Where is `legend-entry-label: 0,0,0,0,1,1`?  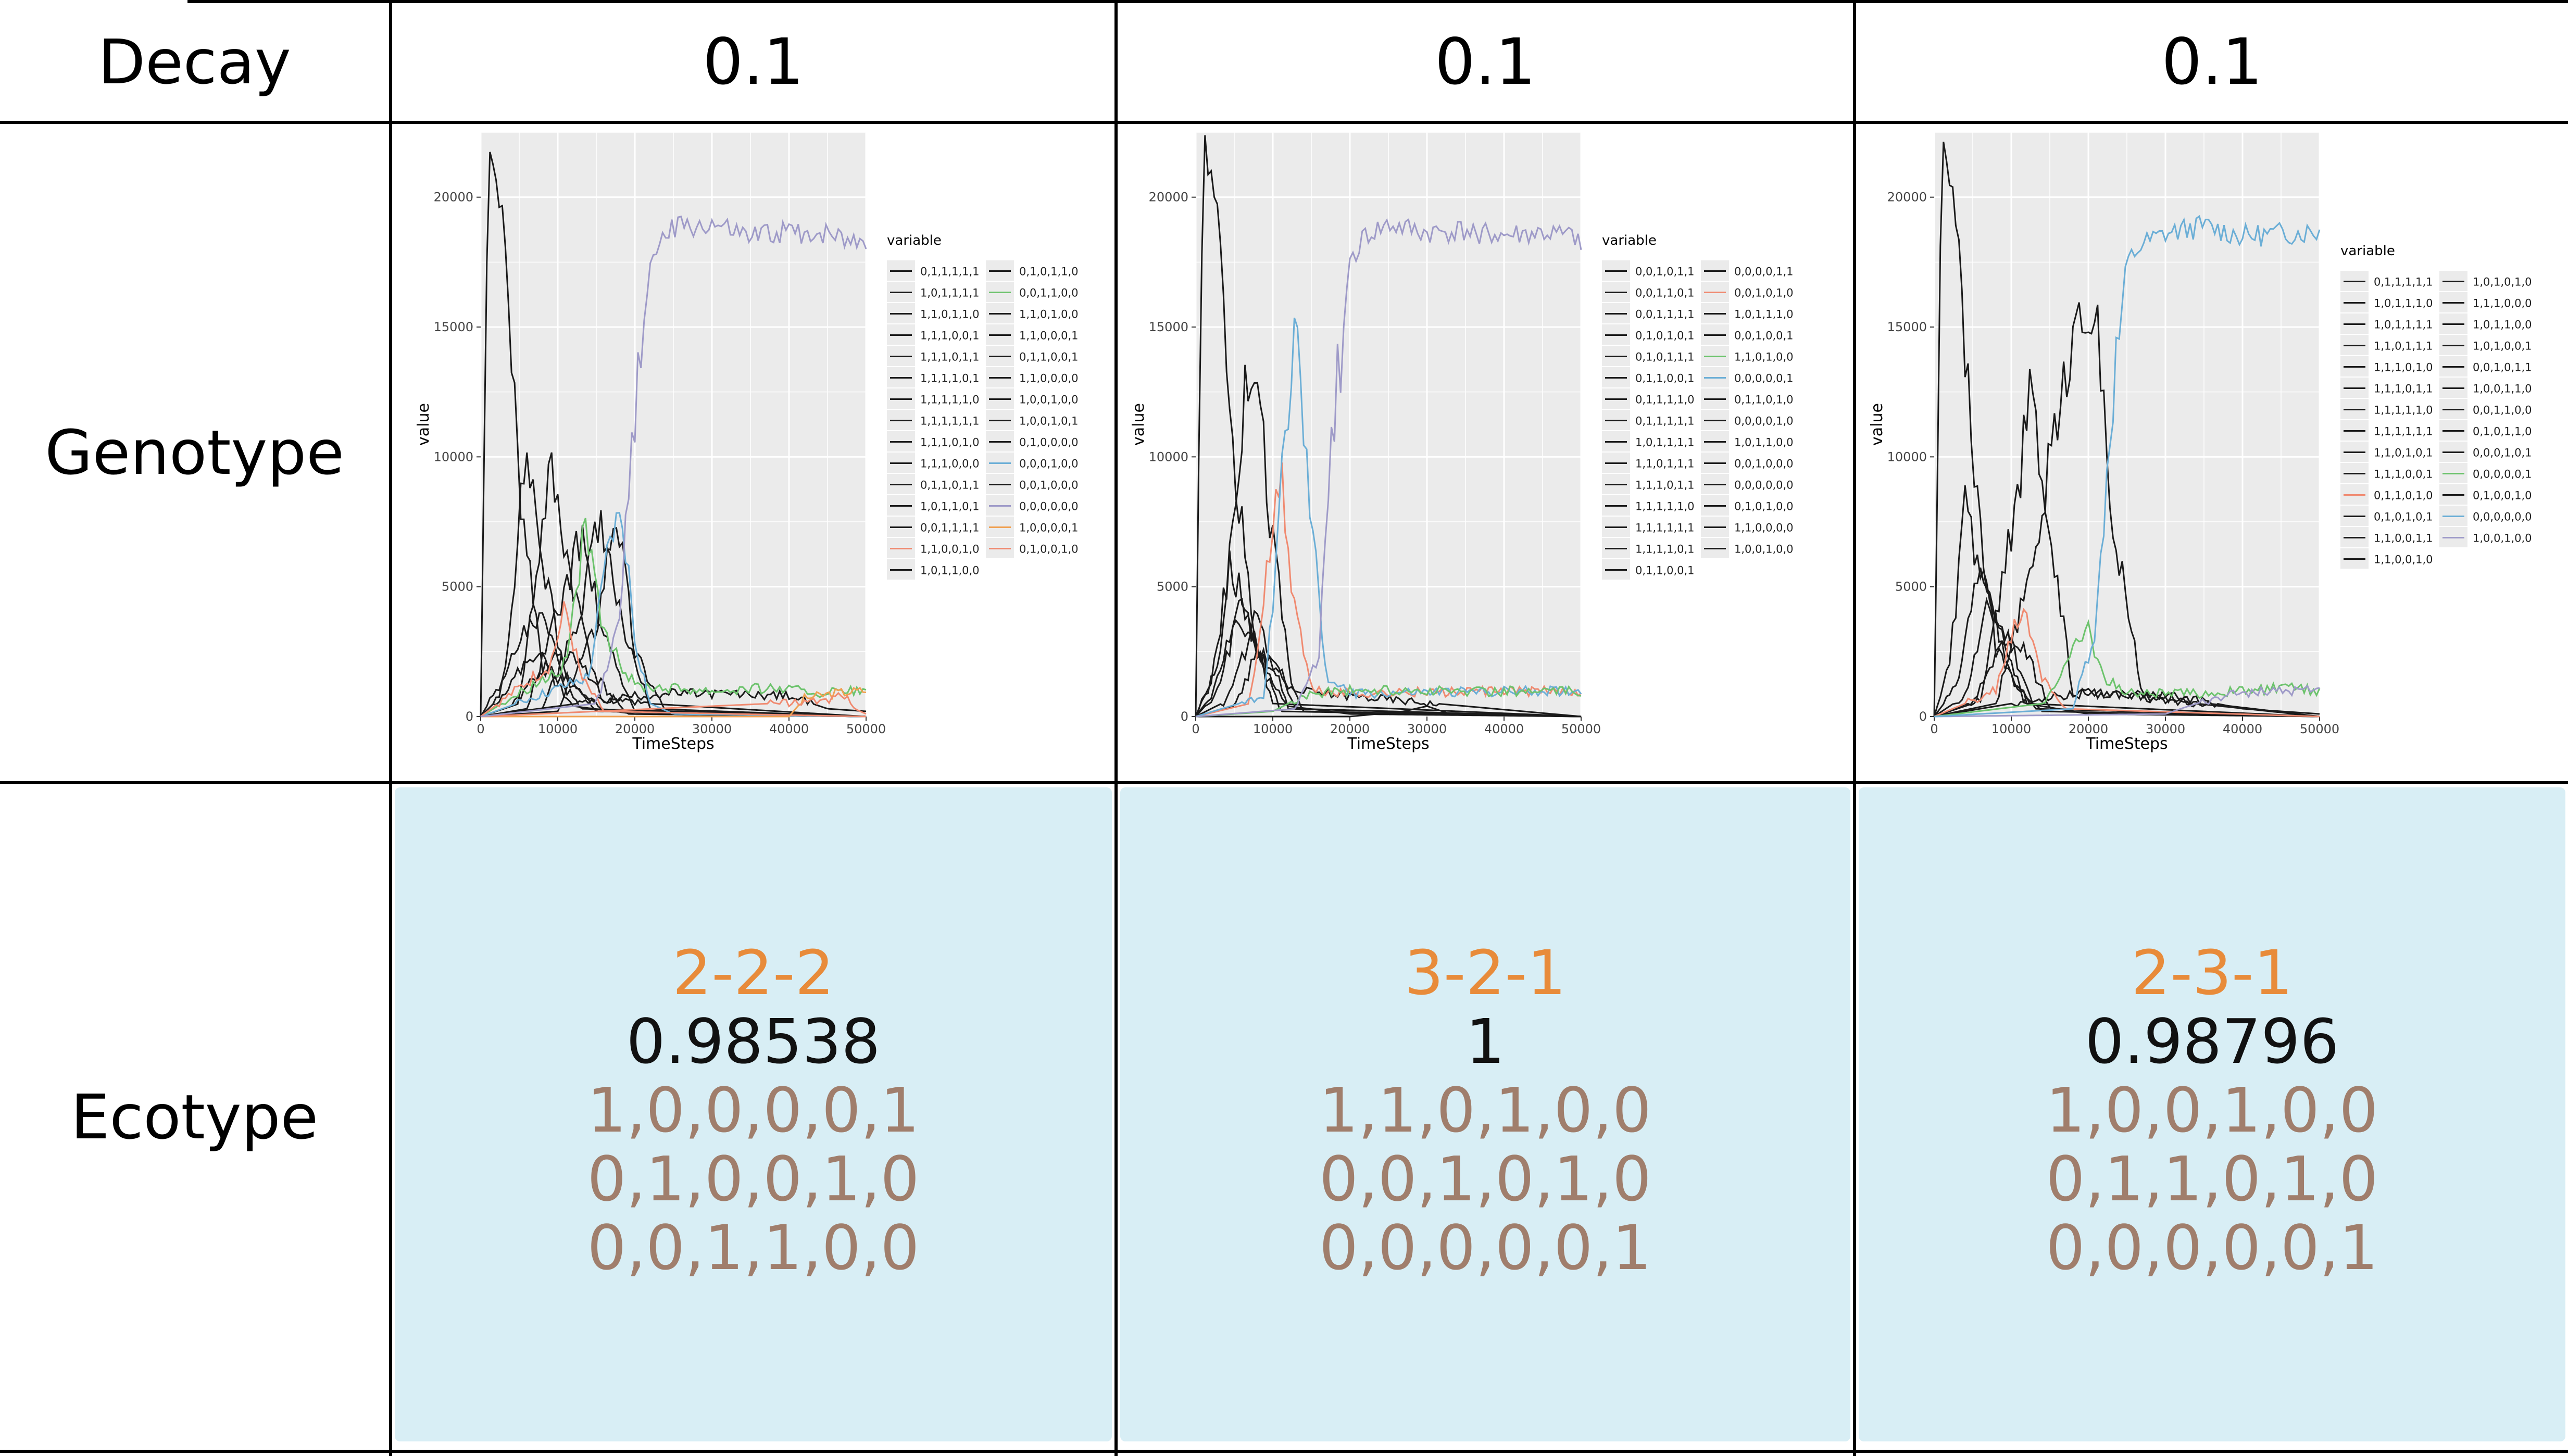 legend-entry-label: 0,0,0,0,1,1 is located at coordinates (1764, 272).